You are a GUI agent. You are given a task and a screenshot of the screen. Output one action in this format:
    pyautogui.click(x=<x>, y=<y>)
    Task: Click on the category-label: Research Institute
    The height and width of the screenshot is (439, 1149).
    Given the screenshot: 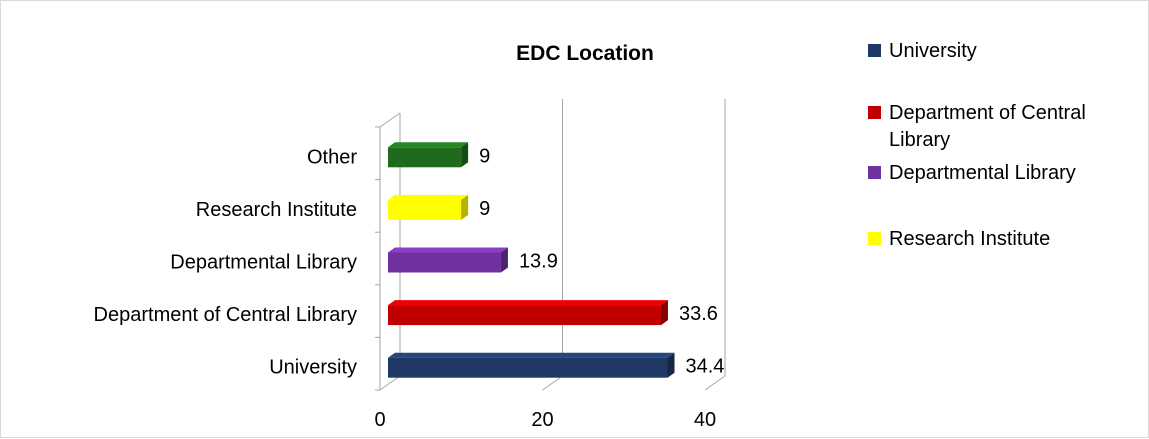 What is the action you would take?
    pyautogui.click(x=276, y=210)
    